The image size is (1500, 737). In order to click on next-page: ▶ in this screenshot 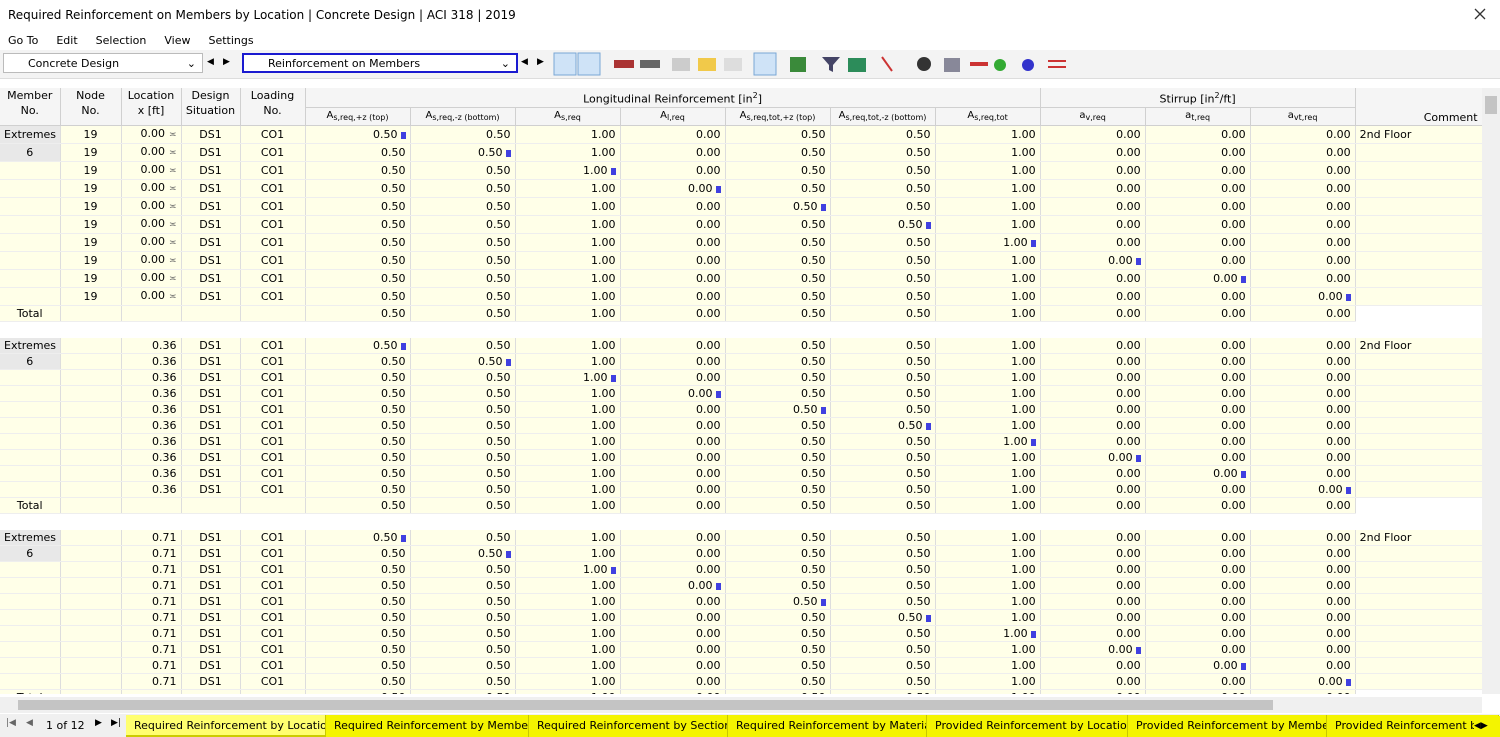, I will do `click(98, 723)`.